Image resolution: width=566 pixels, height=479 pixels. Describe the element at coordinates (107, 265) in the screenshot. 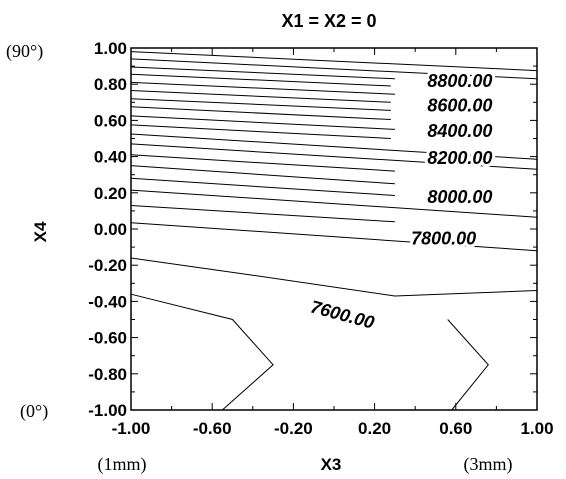

I see `y-tick-label: -0.20` at that location.